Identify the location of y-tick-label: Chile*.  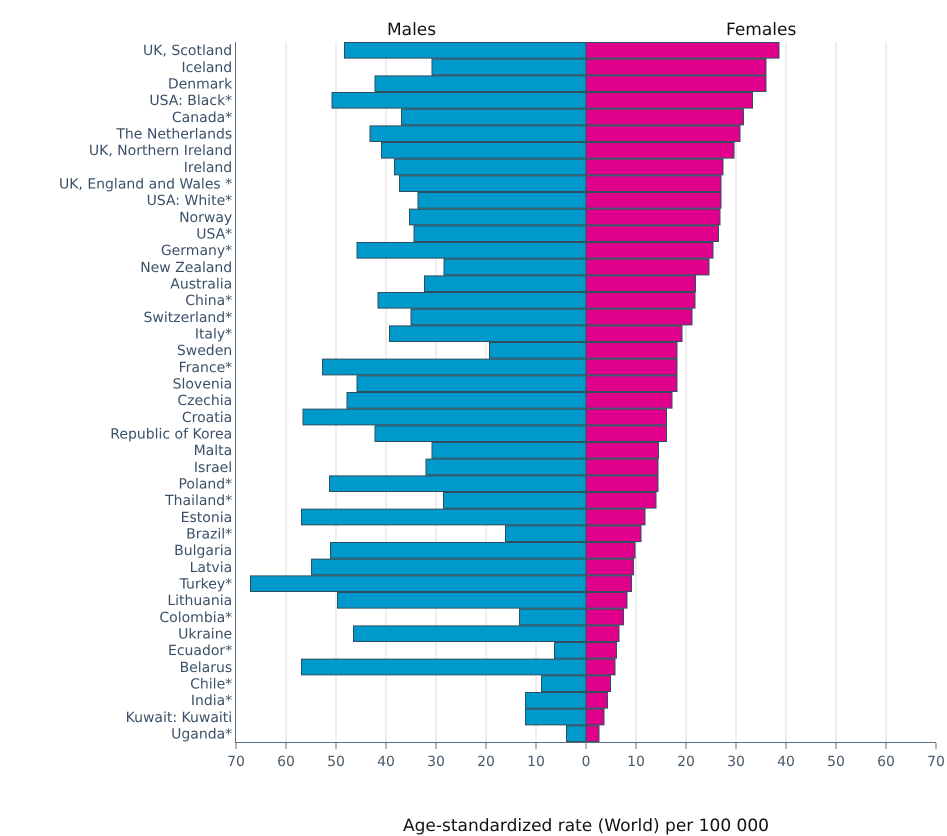
(211, 684).